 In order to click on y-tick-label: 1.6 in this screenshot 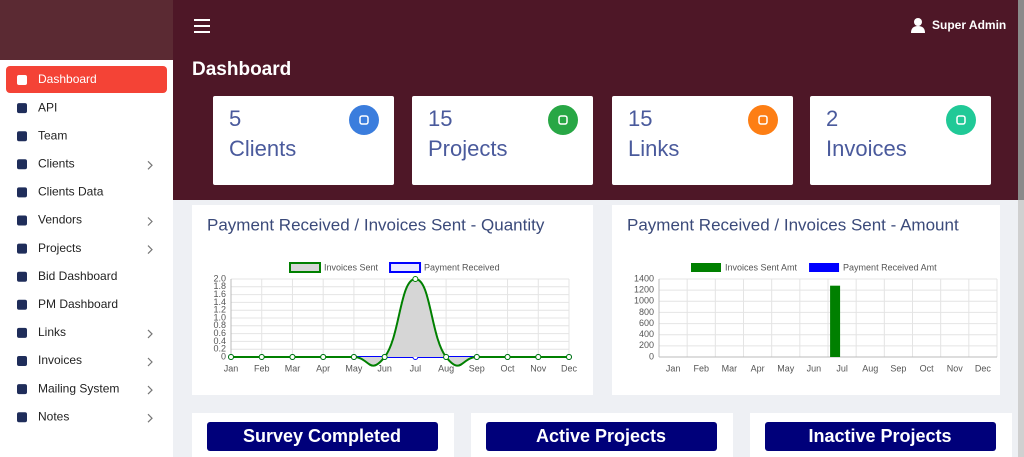, I will do `click(219, 294)`.